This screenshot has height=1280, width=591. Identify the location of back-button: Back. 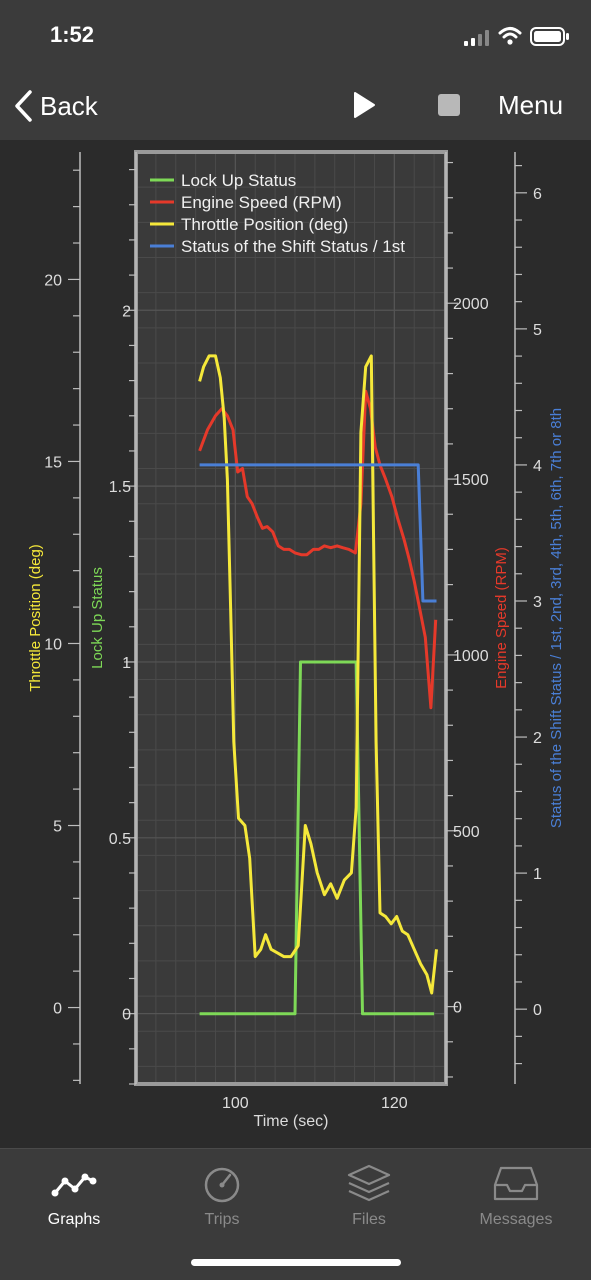
(55, 106).